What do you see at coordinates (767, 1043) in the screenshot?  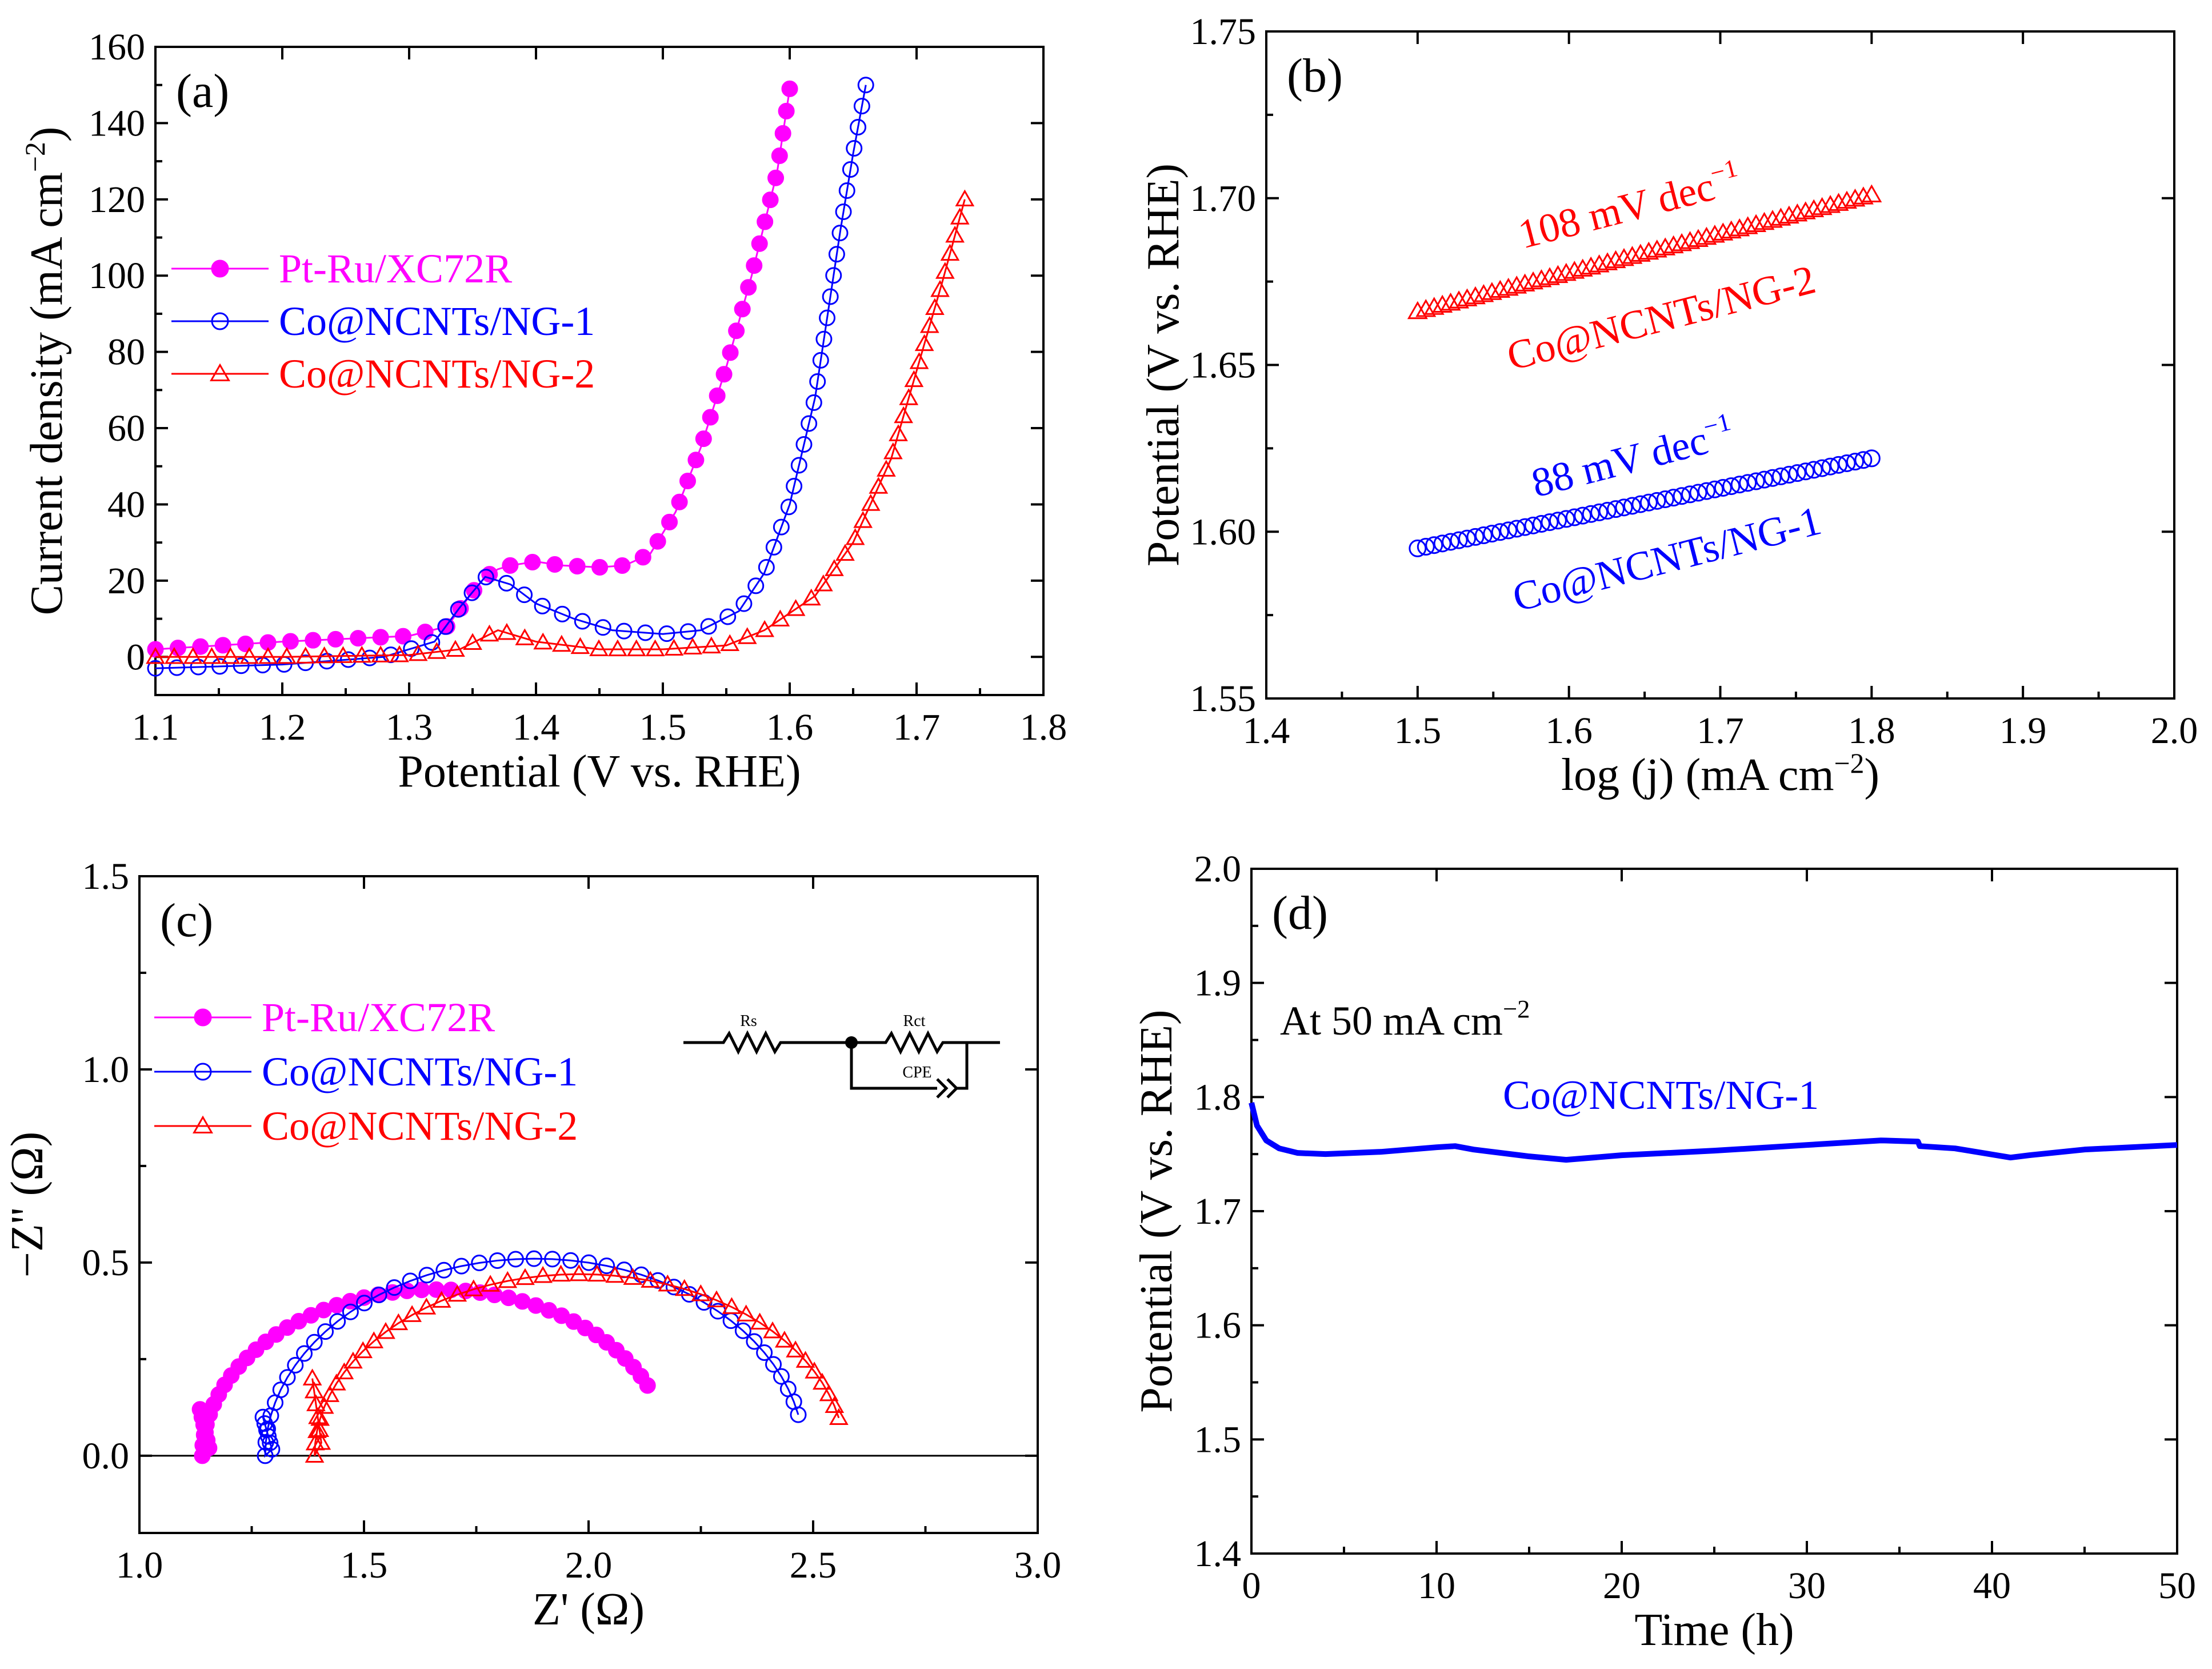 I see `resistor-rs` at bounding box center [767, 1043].